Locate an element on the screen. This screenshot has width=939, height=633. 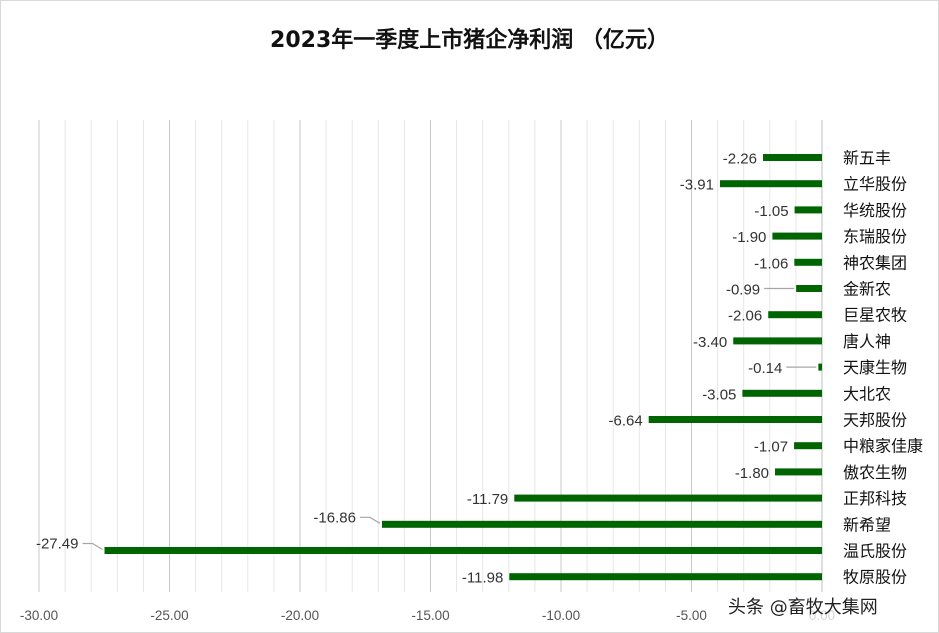
category-label: 唐人神 is located at coordinates (867, 341).